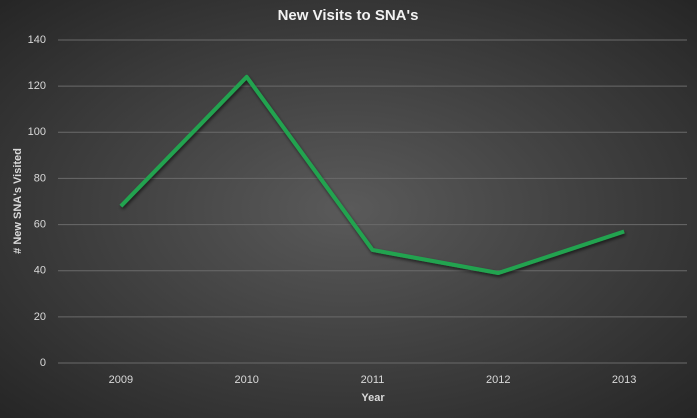  What do you see at coordinates (373, 380) in the screenshot?
I see `x-tick-label: 2011` at bounding box center [373, 380].